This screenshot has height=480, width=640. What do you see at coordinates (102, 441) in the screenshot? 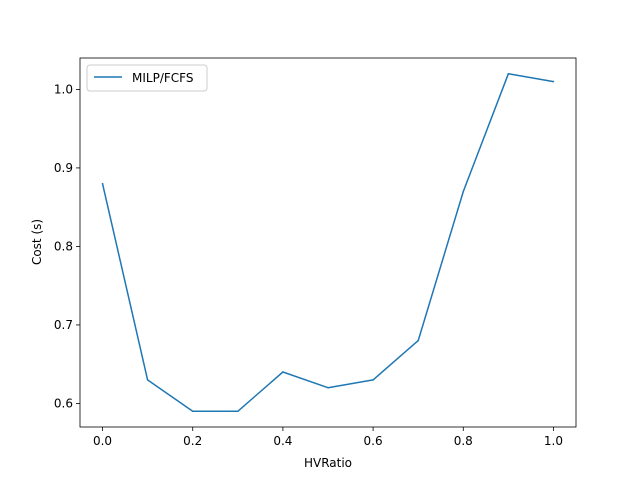
I see `x-tick-label: 0.0` at bounding box center [102, 441].